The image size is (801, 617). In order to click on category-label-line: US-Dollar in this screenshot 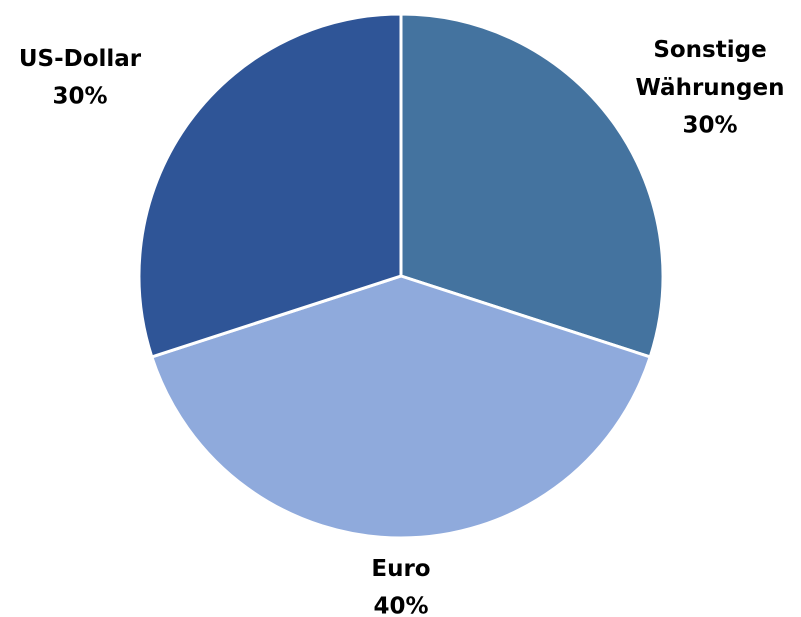, I will do `click(80, 59)`.